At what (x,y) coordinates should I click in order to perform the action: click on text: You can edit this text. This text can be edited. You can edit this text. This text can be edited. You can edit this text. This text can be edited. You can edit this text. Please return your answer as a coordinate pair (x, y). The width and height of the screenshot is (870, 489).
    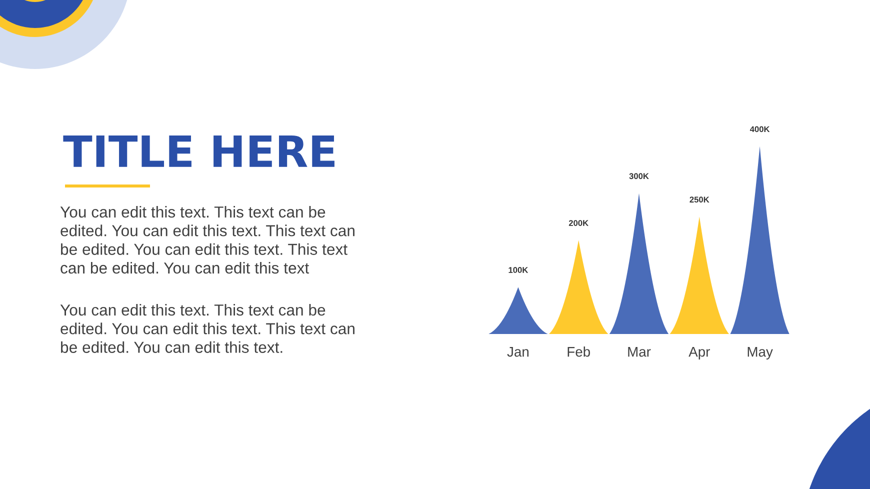
    Looking at the image, I should click on (207, 240).